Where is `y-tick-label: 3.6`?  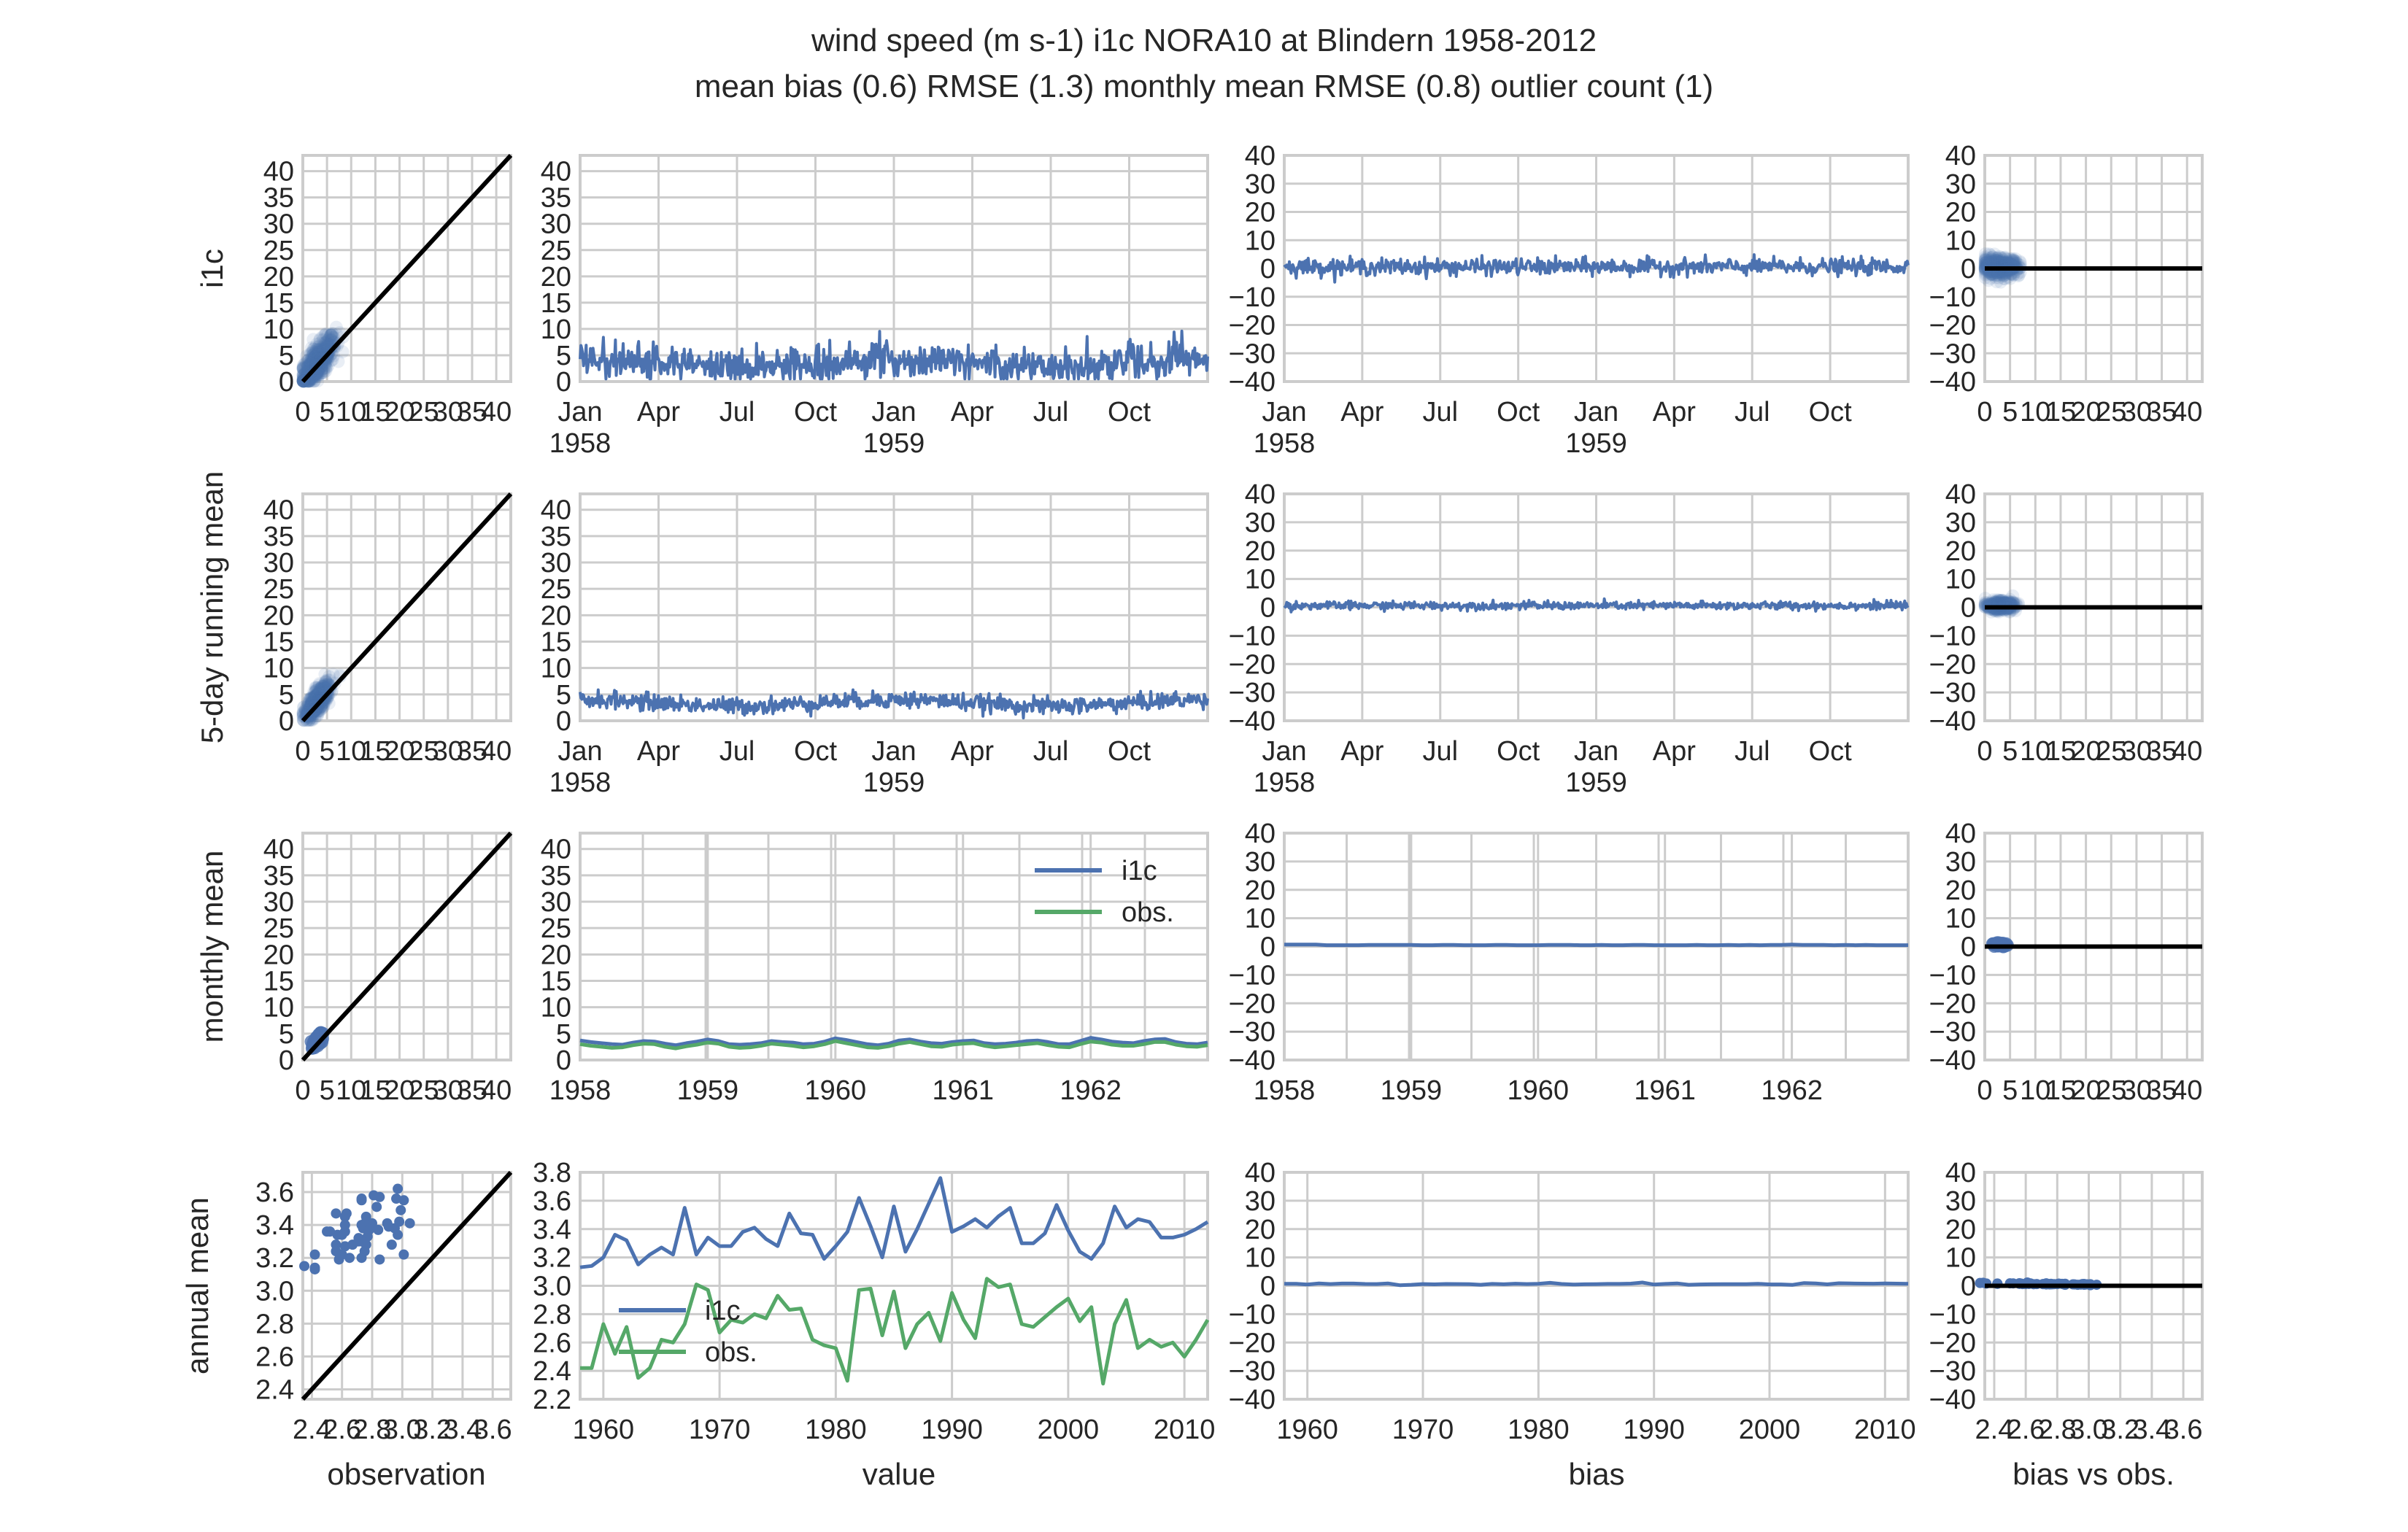 y-tick-label: 3.6 is located at coordinates (552, 1202).